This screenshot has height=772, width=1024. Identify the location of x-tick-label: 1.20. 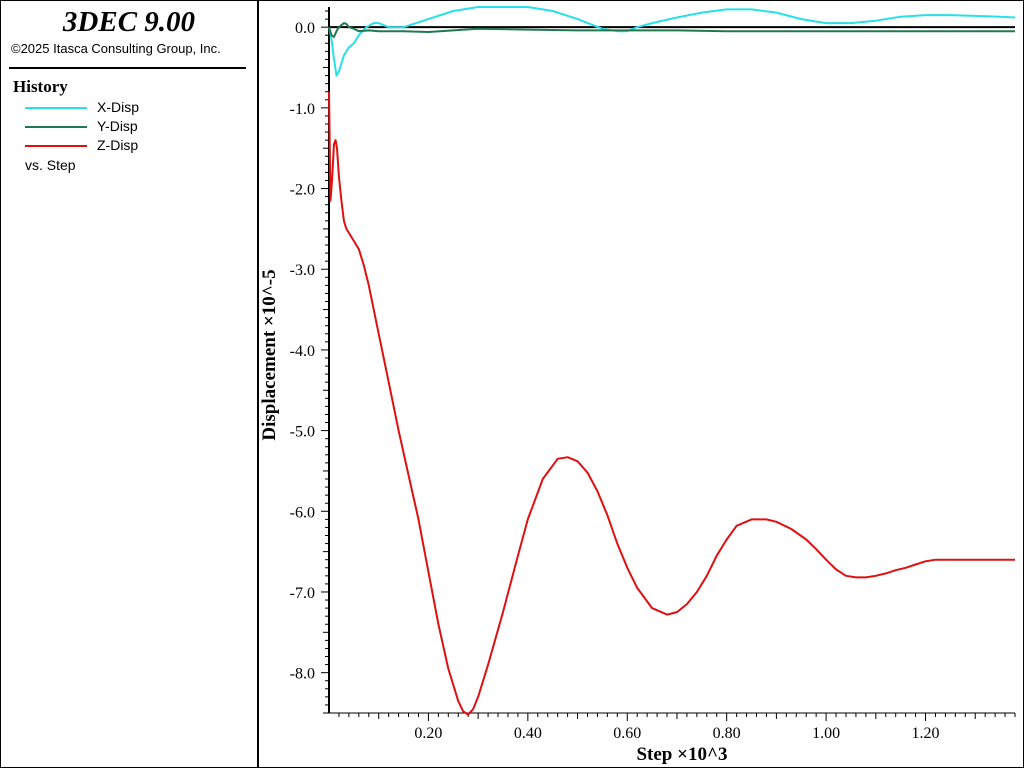
(926, 733).